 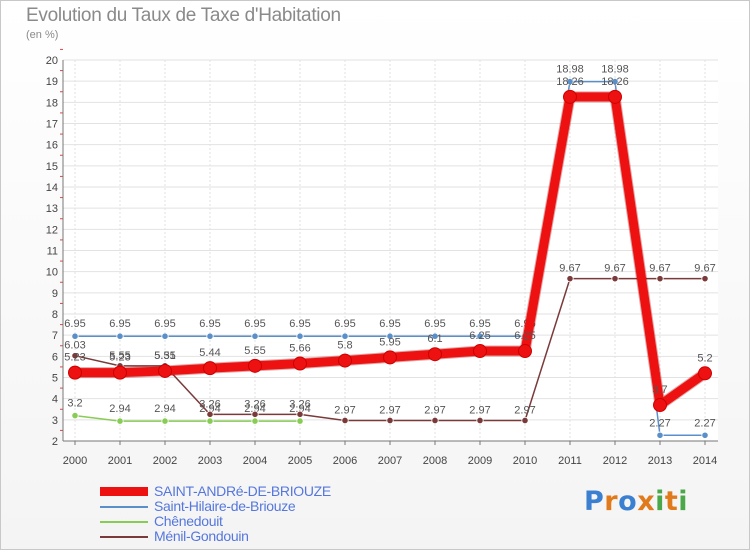 I want to click on y-tick-label: 12, so click(x=52, y=230).